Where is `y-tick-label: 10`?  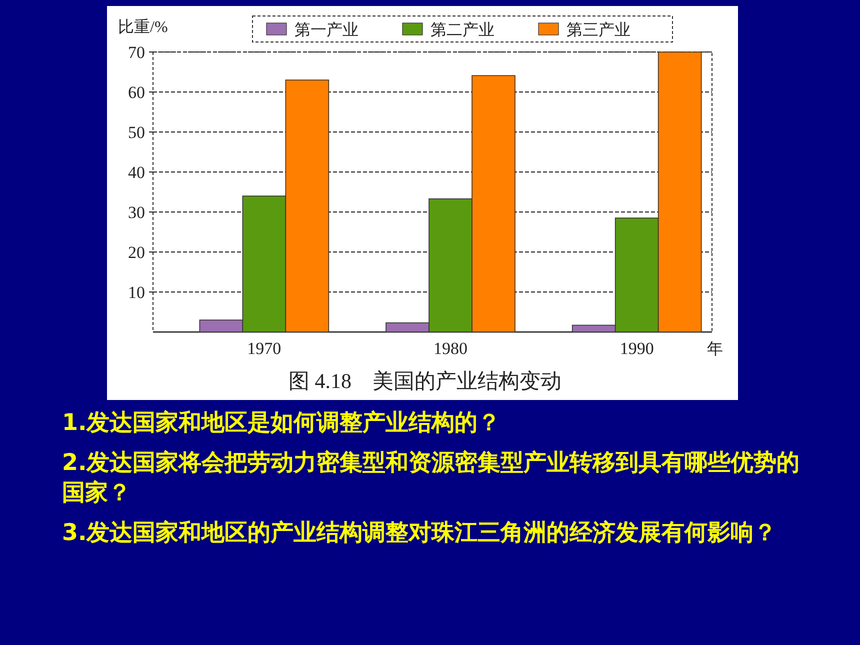
y-tick-label: 10 is located at coordinates (136, 292).